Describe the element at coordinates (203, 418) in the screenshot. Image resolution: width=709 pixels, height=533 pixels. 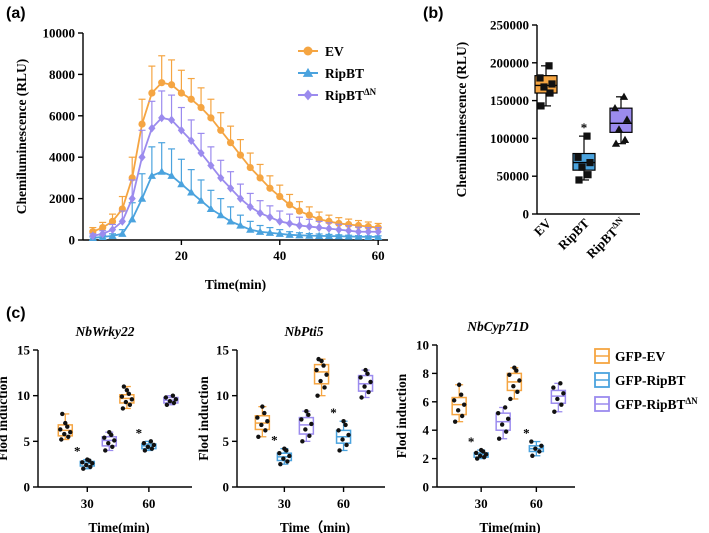
I see `y-axis-label: Flod induction` at that location.